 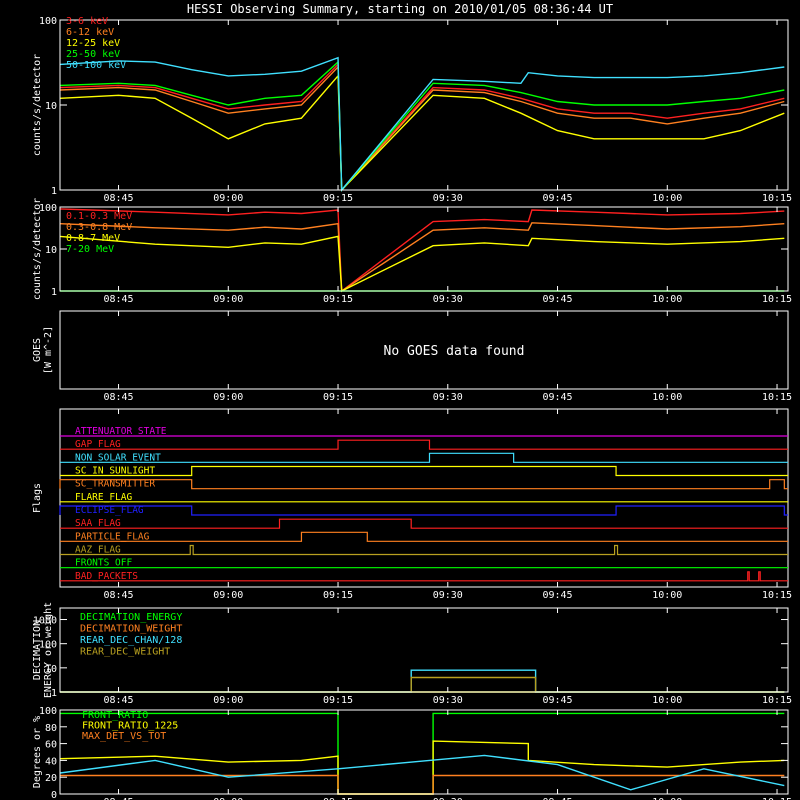 I want to click on y-axis-label: DECIMATION, so click(x=37, y=650).